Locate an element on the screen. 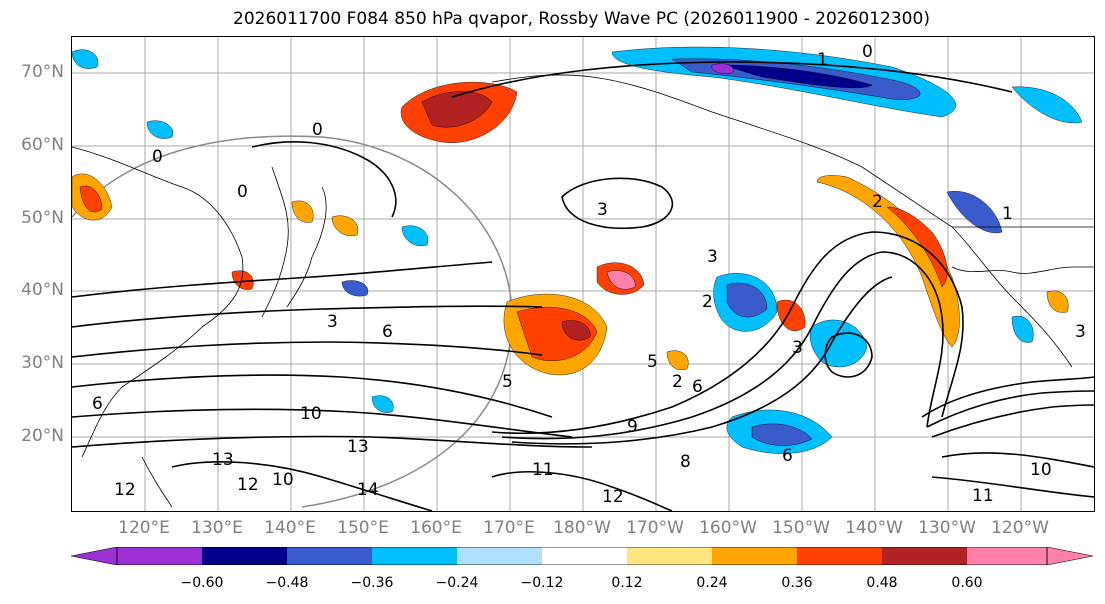 The image size is (1105, 604). colorbar-tick-label: −0.60 is located at coordinates (202, 583).